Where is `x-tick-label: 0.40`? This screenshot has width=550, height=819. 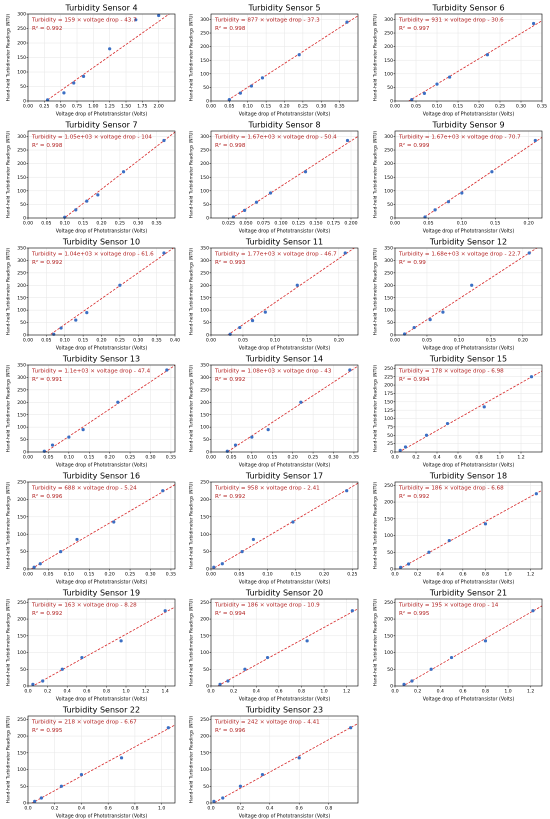 x-tick-label: 0.40 is located at coordinates (175, 341).